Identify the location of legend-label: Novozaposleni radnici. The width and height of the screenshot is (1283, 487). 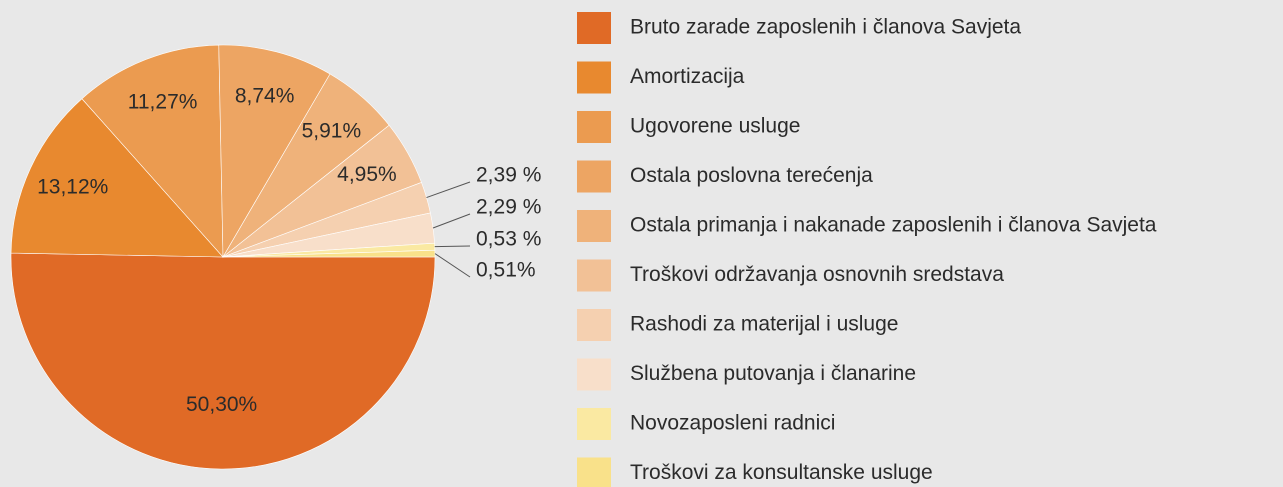
(732, 423).